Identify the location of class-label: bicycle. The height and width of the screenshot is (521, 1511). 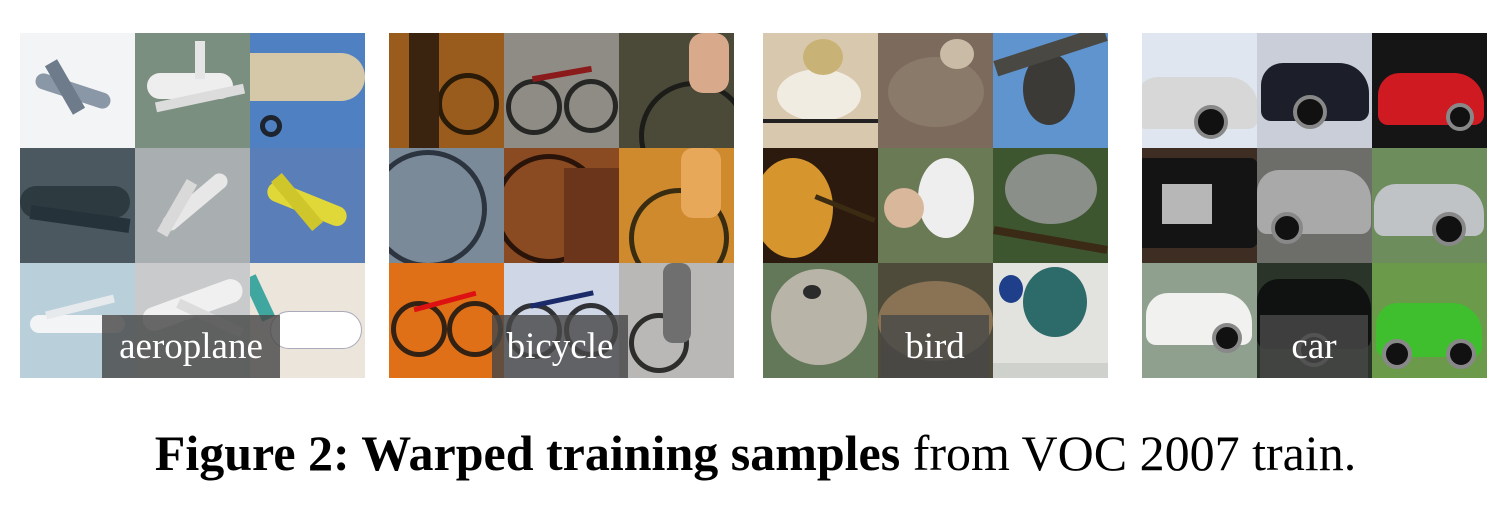
(560, 346).